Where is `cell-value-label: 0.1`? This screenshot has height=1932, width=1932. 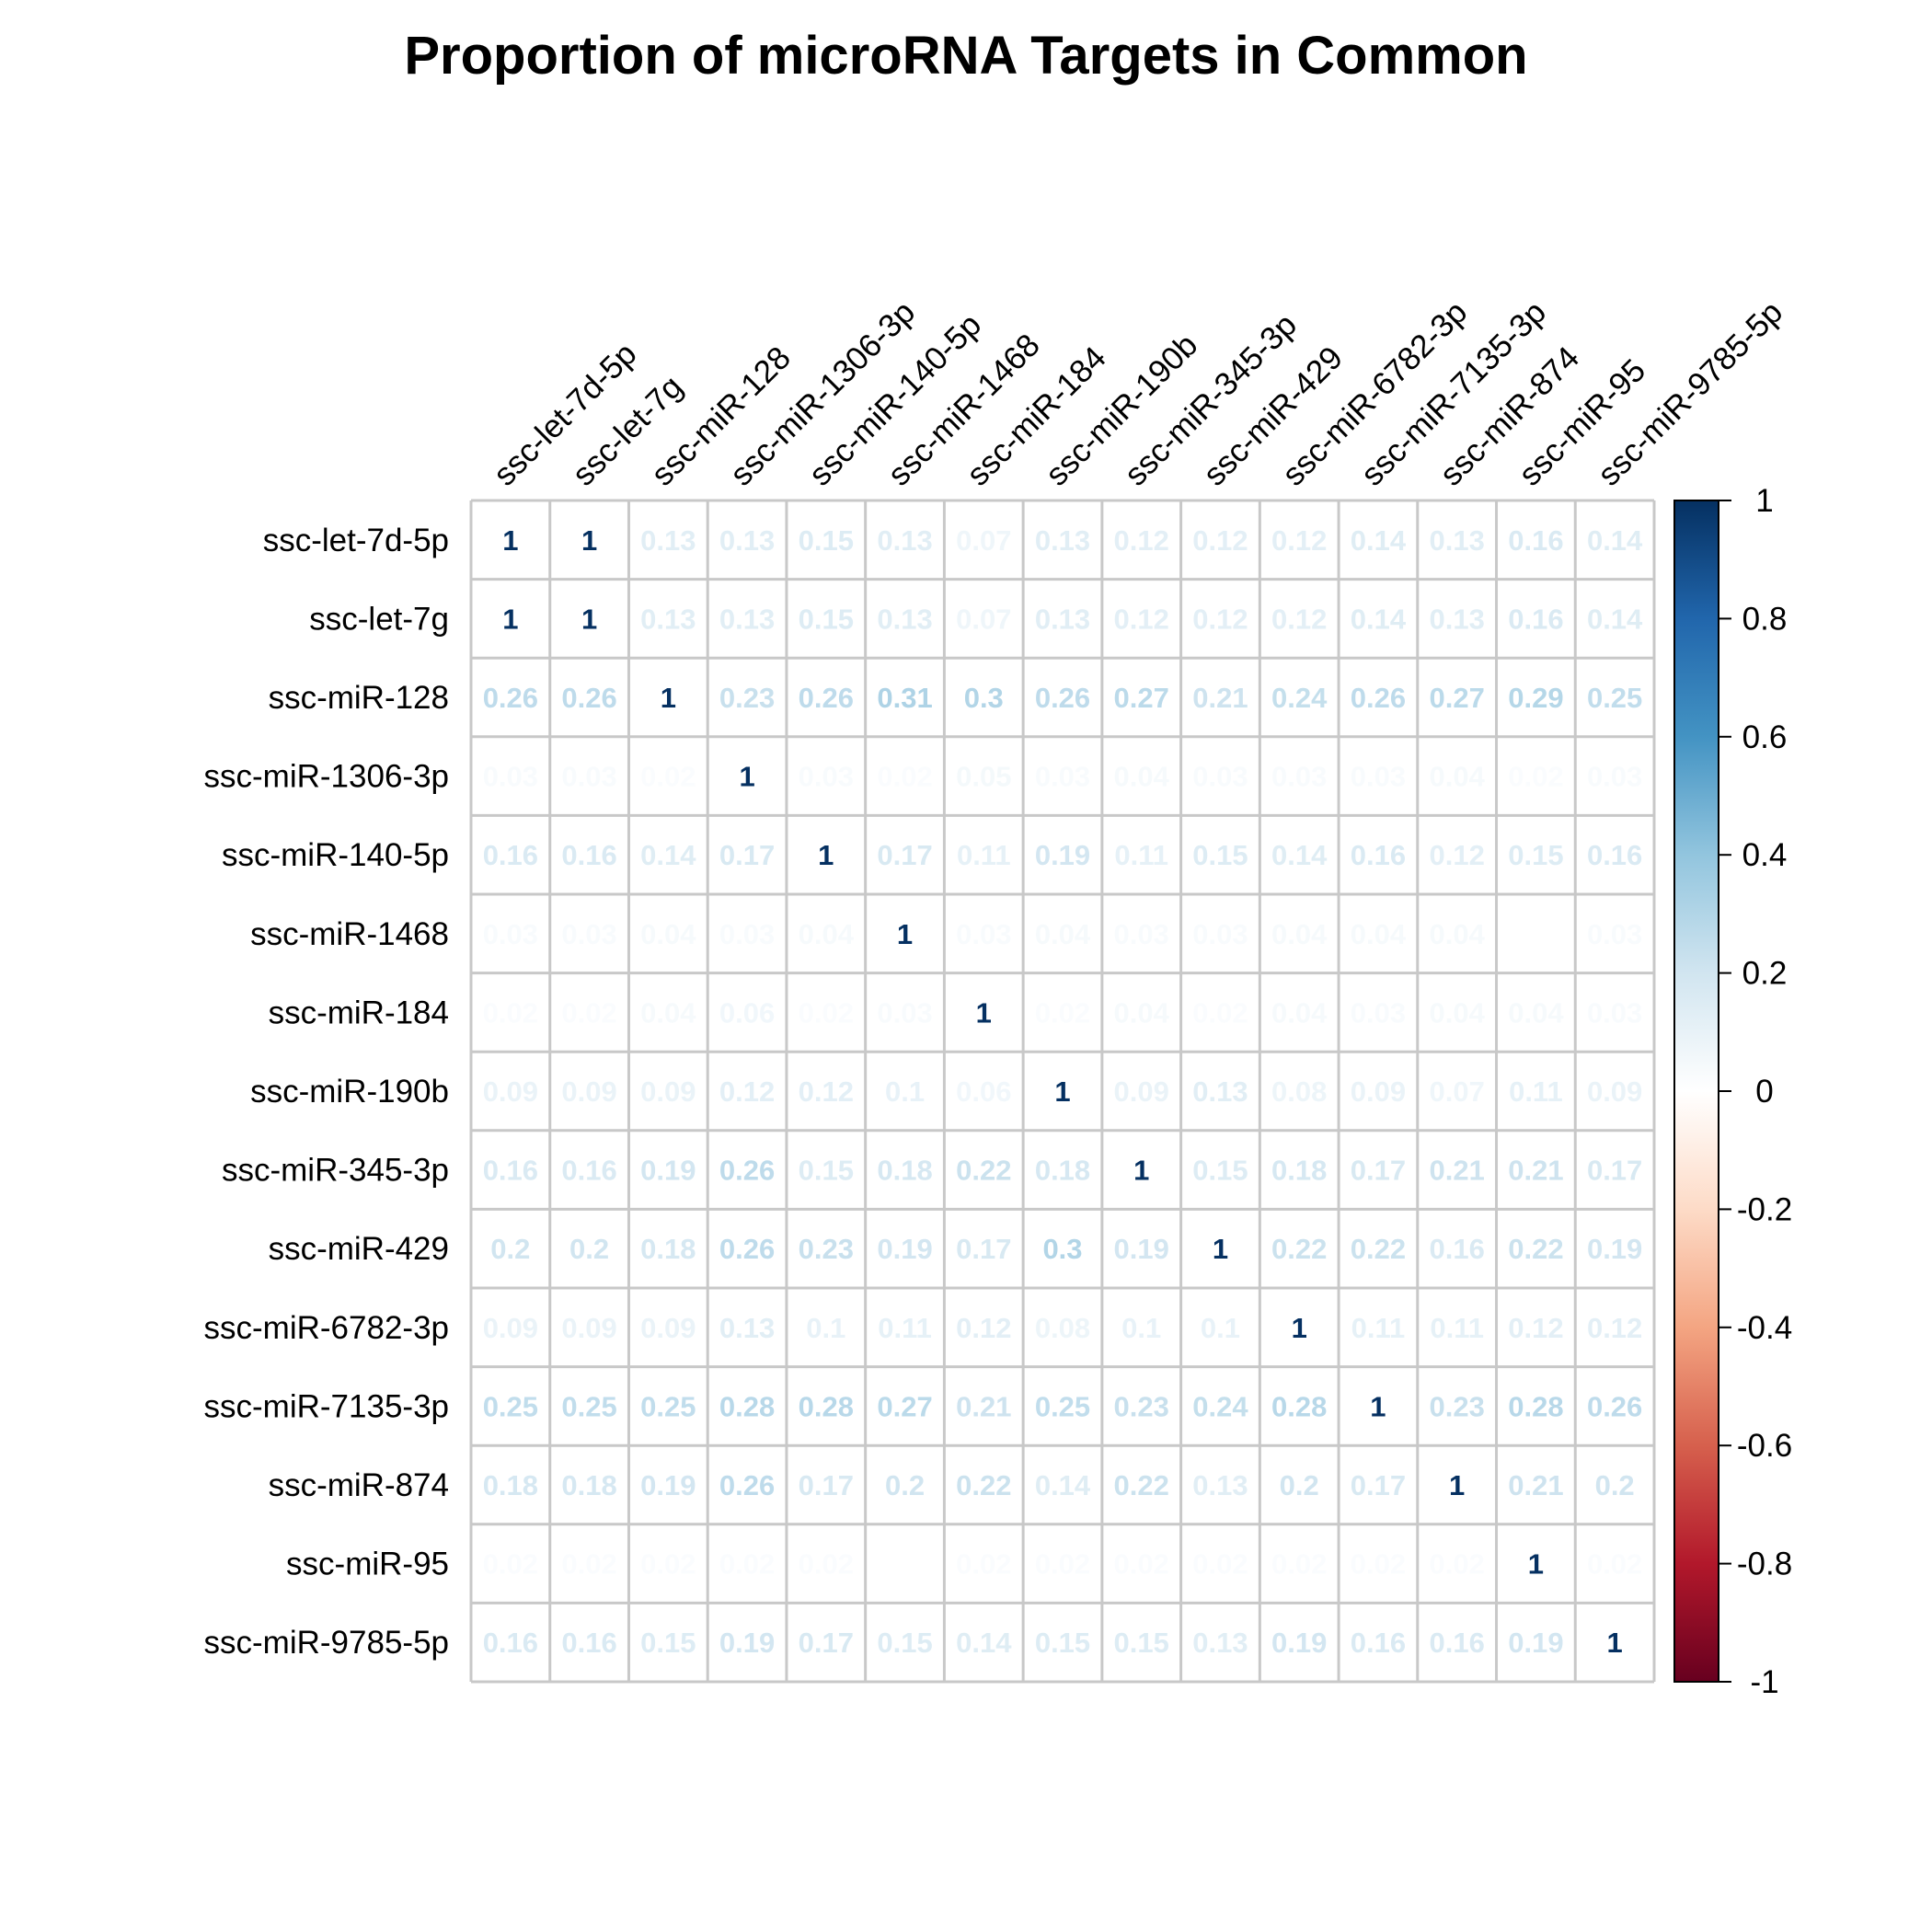
cell-value-label: 0.1 is located at coordinates (905, 1091).